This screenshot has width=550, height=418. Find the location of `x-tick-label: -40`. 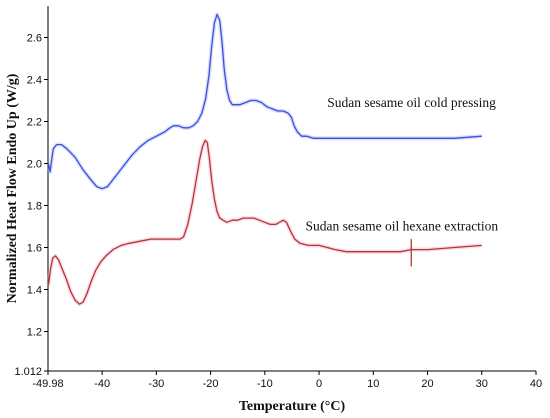

x-tick-label: -40 is located at coordinates (102, 384).